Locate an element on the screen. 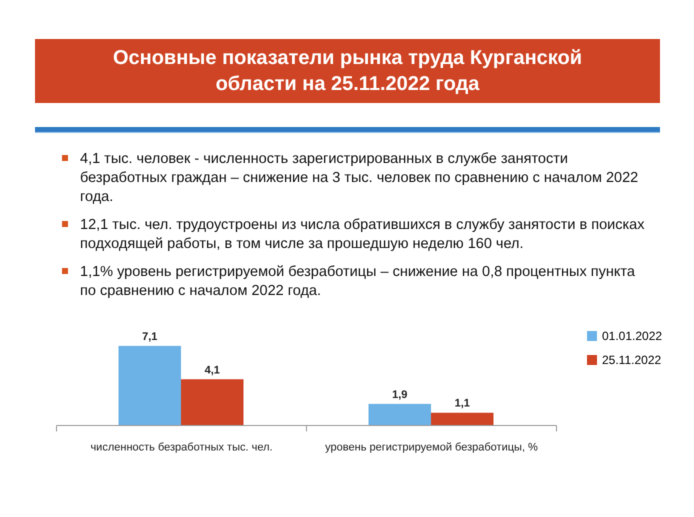 This screenshot has width=694, height=517. x-tick-label: численность безработных тыс. чел. is located at coordinates (181, 448).